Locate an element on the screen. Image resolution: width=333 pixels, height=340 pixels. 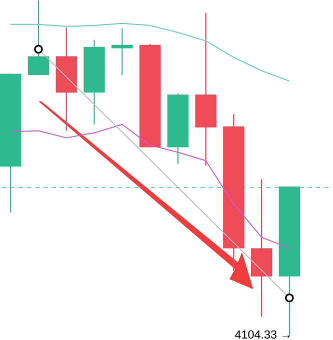
candlestick is located at coordinates (39, 38).